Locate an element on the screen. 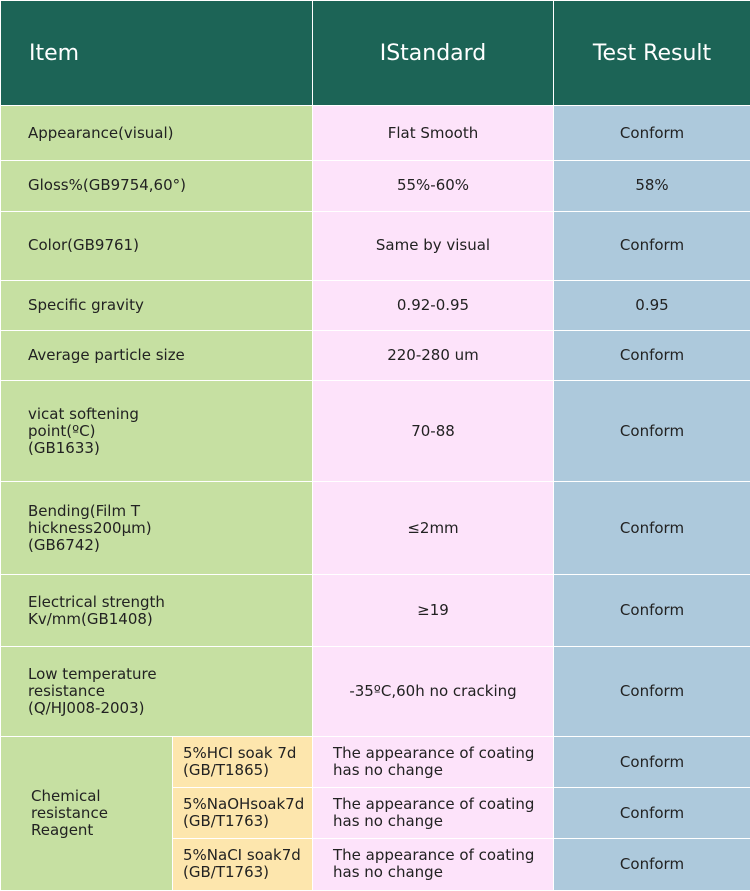  standard-cell: Flat Smooth is located at coordinates (433, 133).